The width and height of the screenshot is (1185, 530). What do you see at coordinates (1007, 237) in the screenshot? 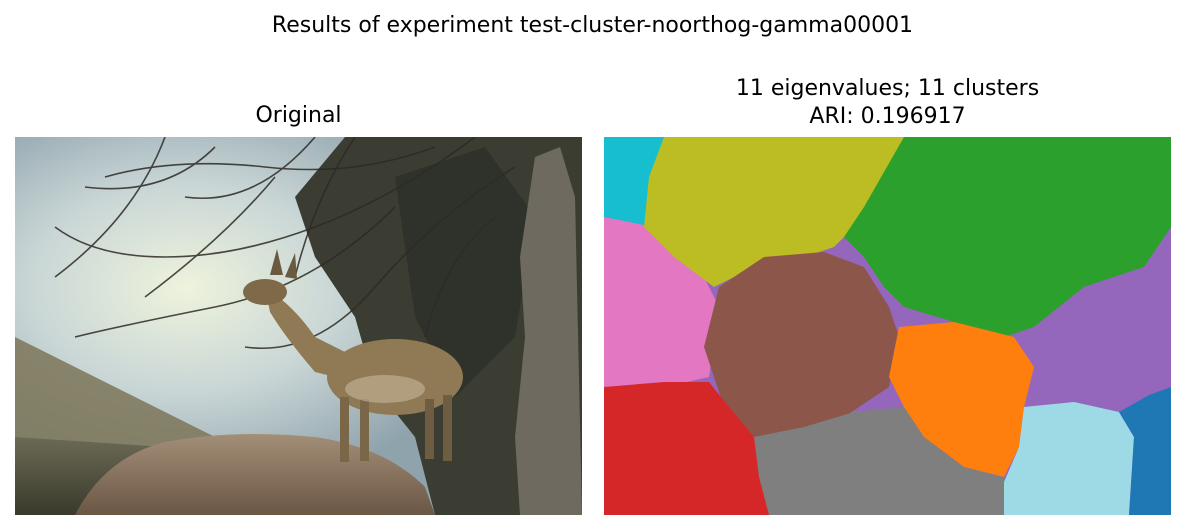
I see `cluster-region-green` at bounding box center [1007, 237].